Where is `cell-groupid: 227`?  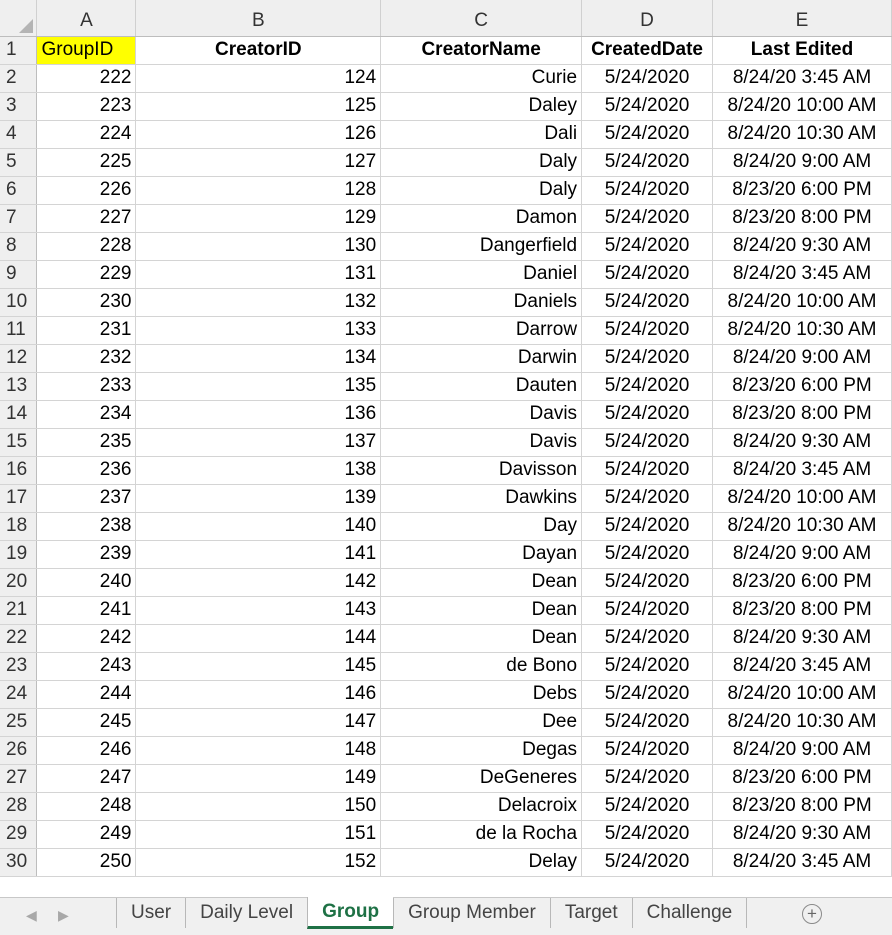 cell-groupid: 227 is located at coordinates (86, 218).